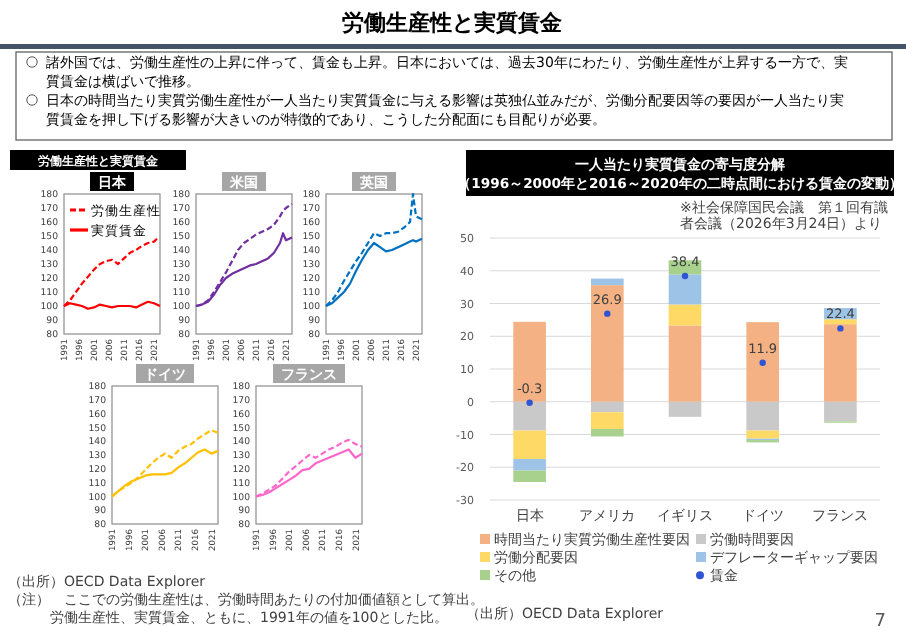 The image size is (906, 640). I want to click on text: 7, so click(880, 622).